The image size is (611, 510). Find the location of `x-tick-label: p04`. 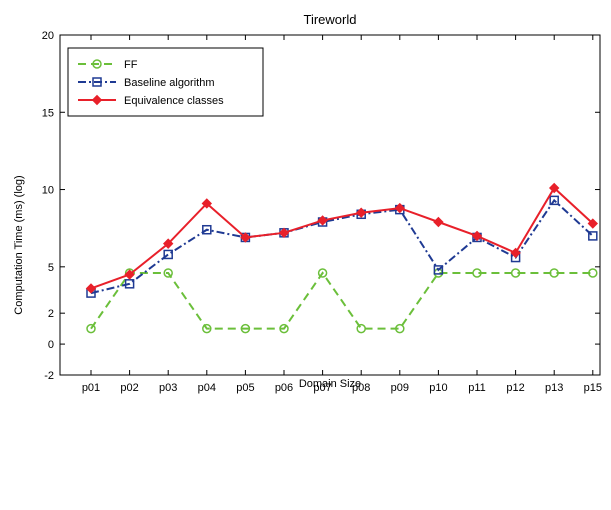

x-tick-label: p04 is located at coordinates (207, 388).